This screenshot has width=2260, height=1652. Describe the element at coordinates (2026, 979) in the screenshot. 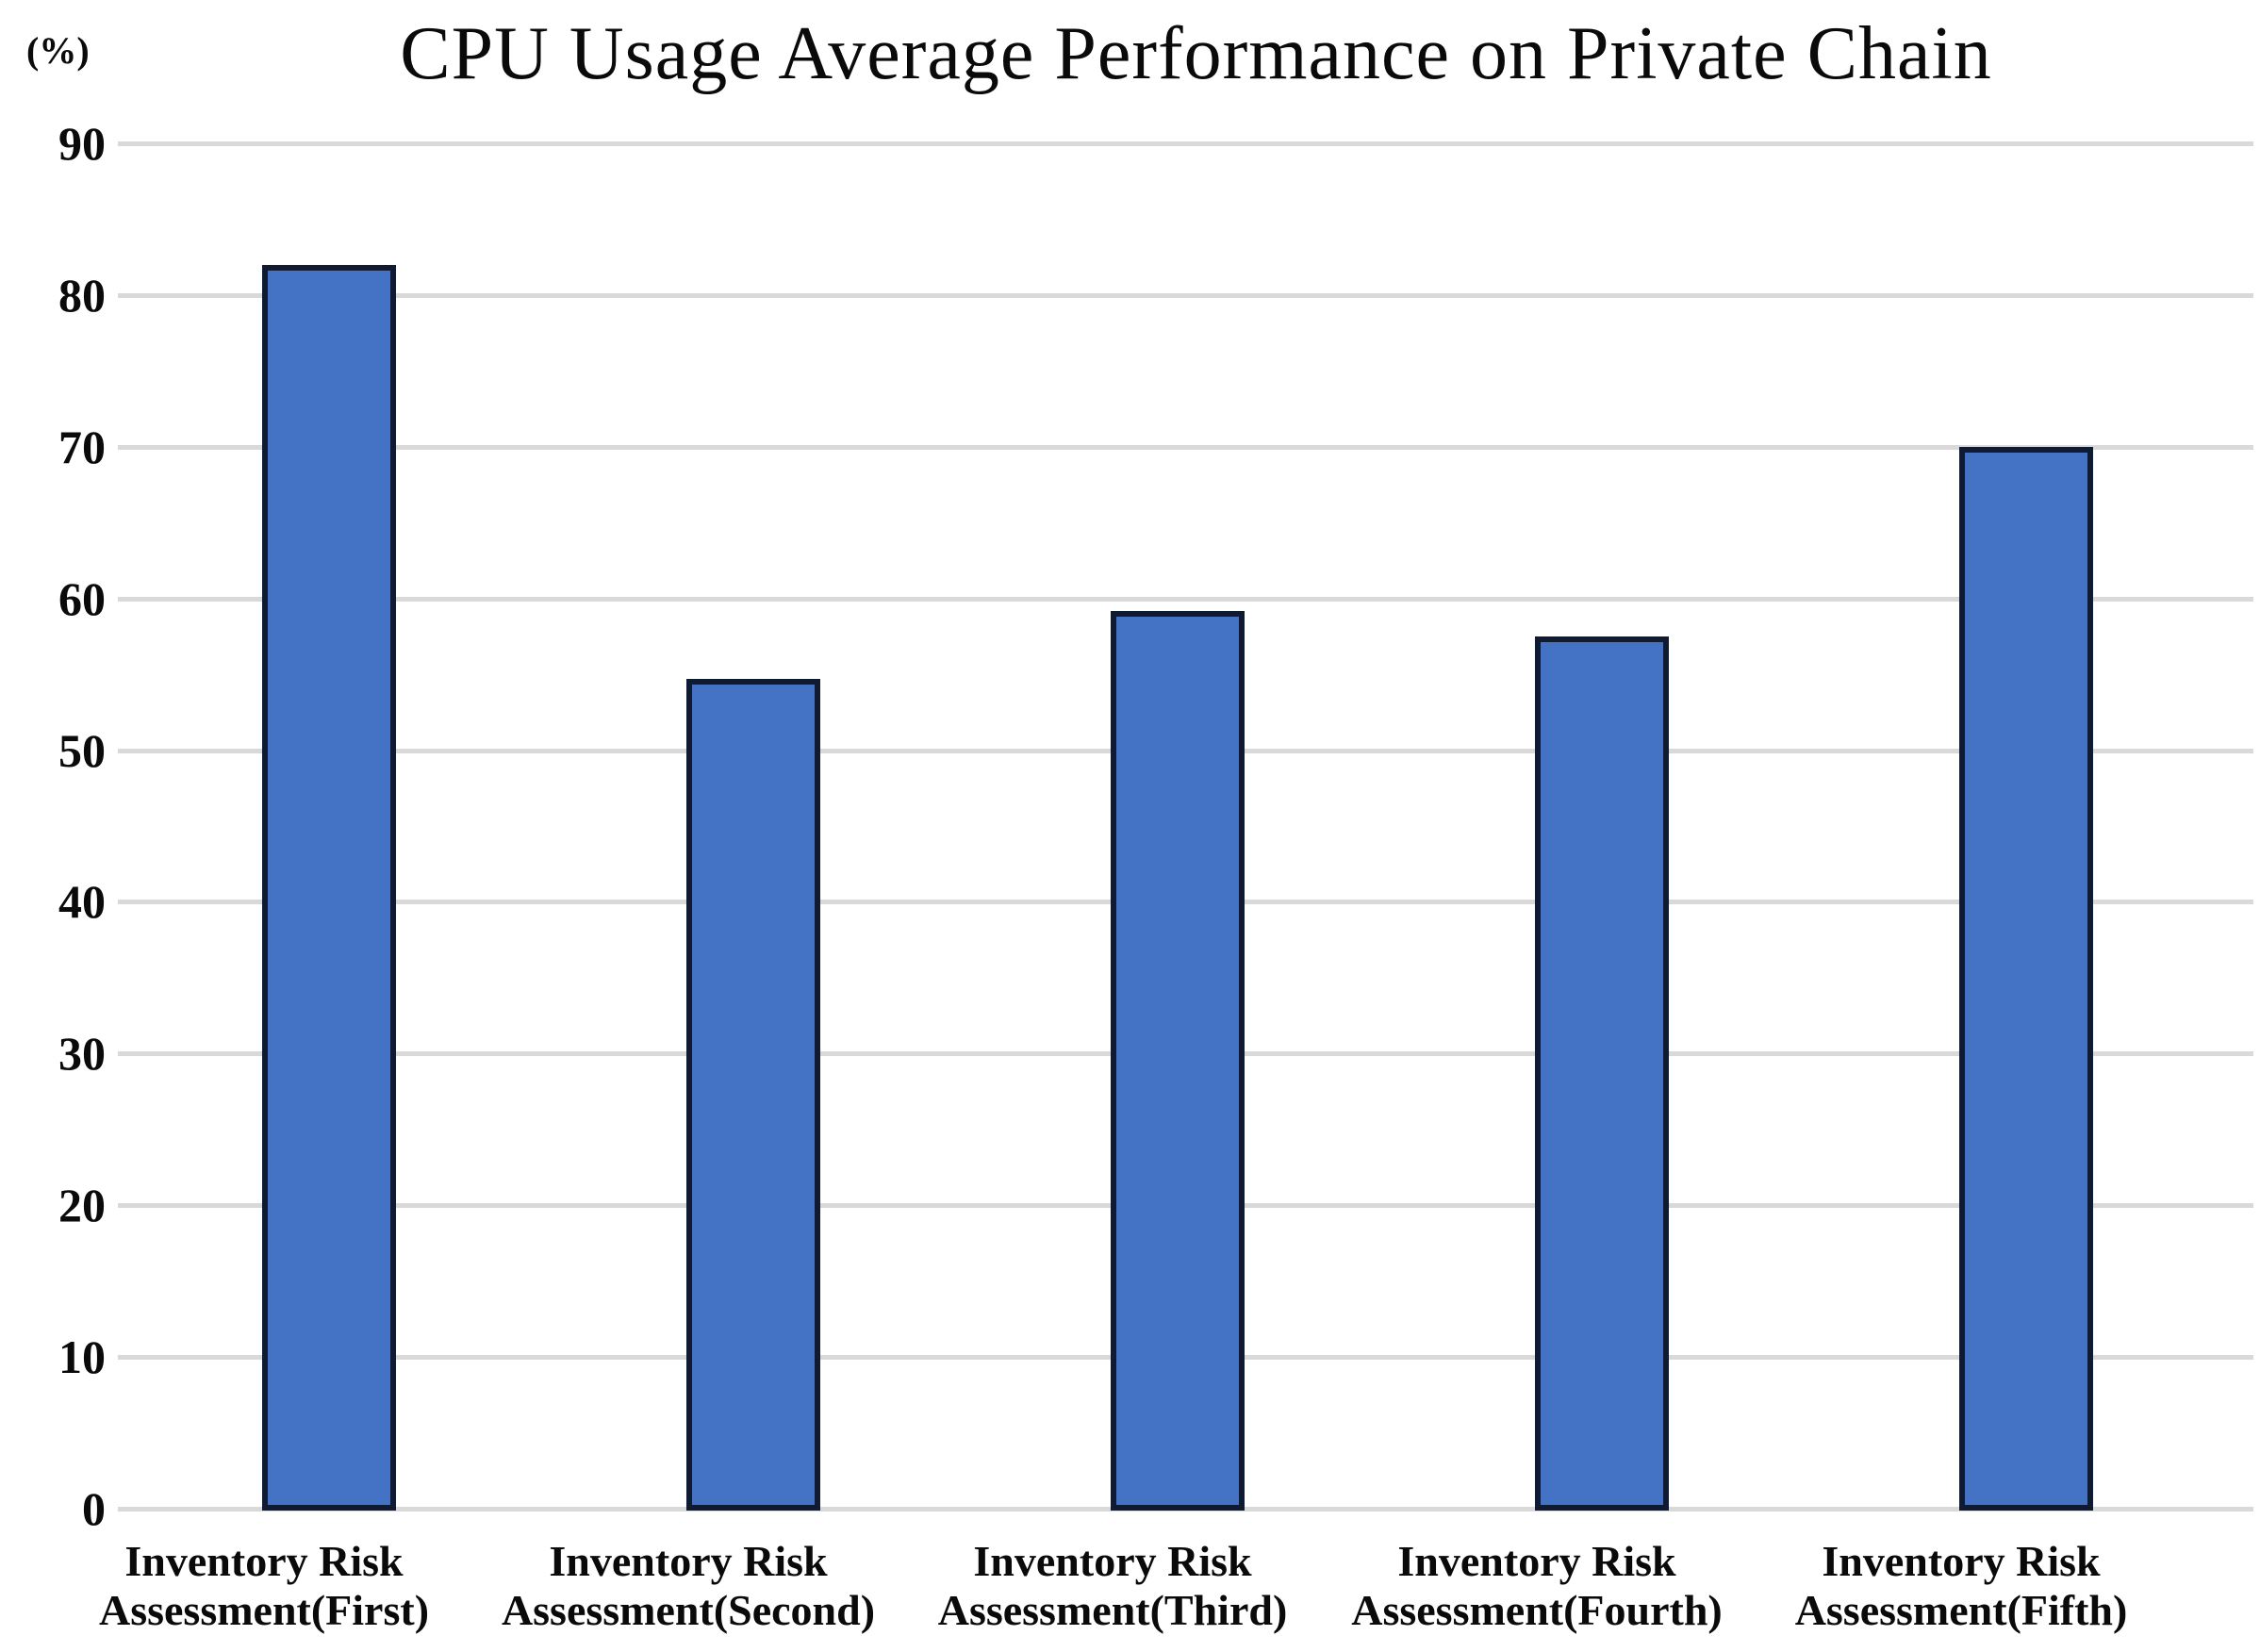

I see `bar-5-inventory-risk-assessment-fifth-` at that location.